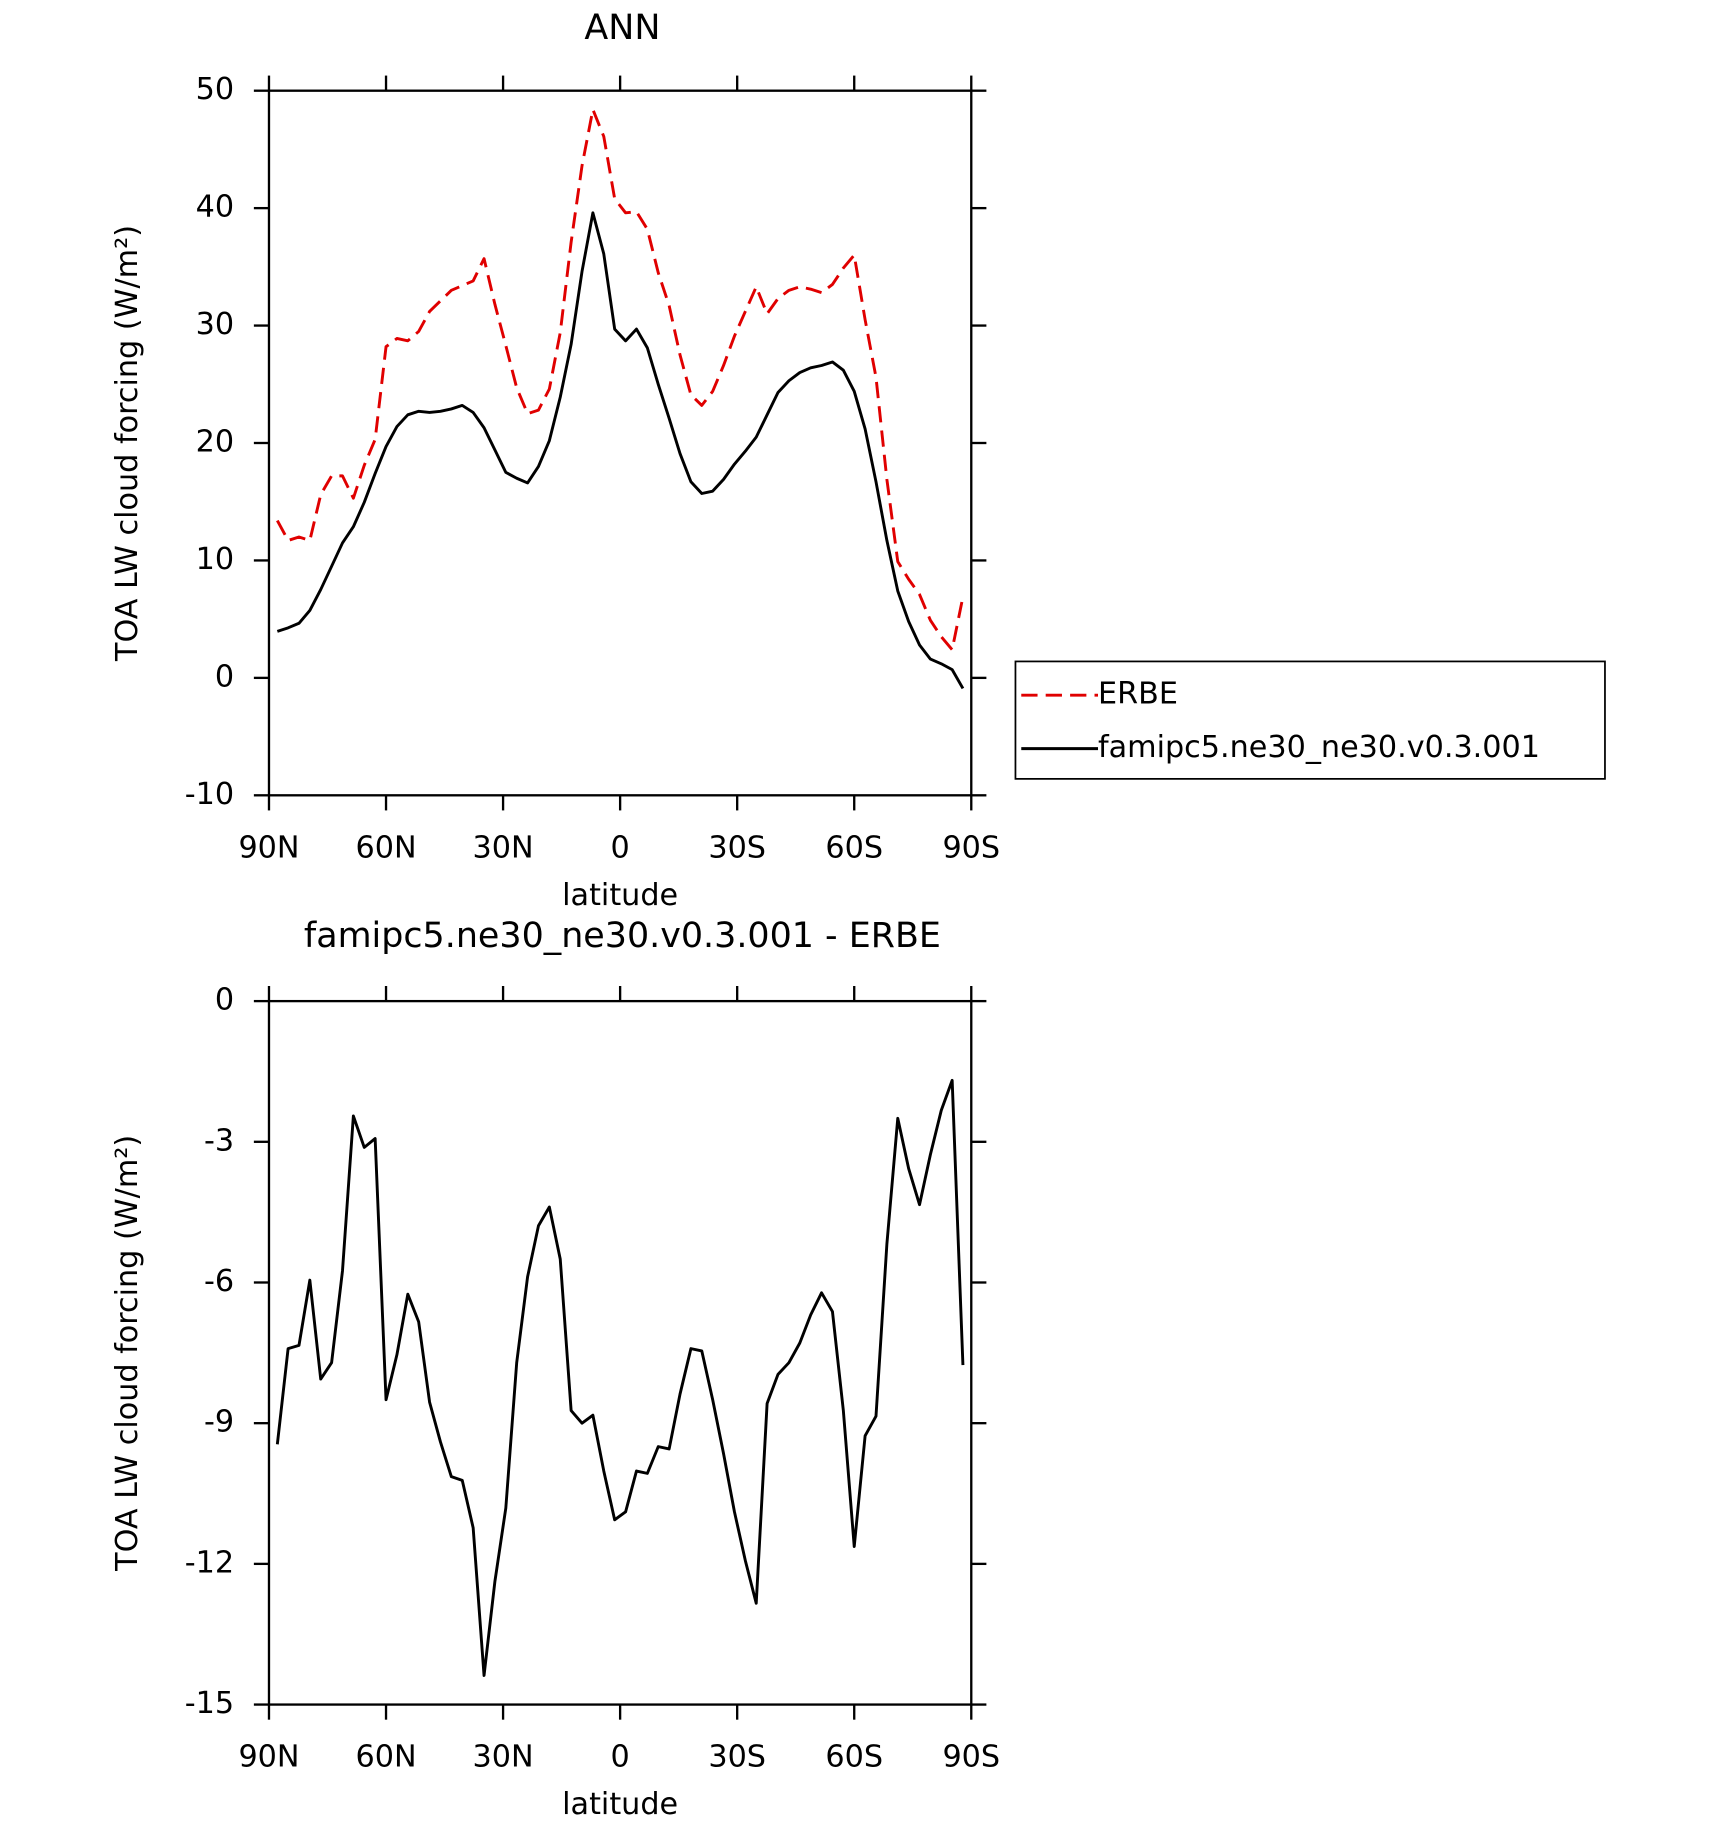 The height and width of the screenshot is (1822, 1710). What do you see at coordinates (215, 207) in the screenshot?
I see `y-tick-label: 40` at bounding box center [215, 207].